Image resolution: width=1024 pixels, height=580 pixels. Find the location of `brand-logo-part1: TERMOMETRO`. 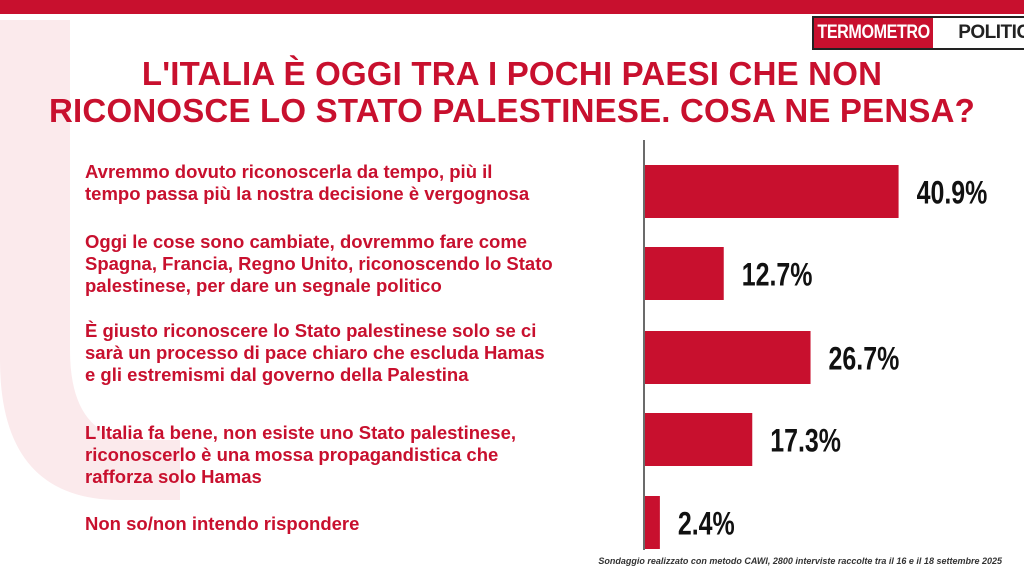

brand-logo-part1: TERMOMETRO is located at coordinates (874, 33).